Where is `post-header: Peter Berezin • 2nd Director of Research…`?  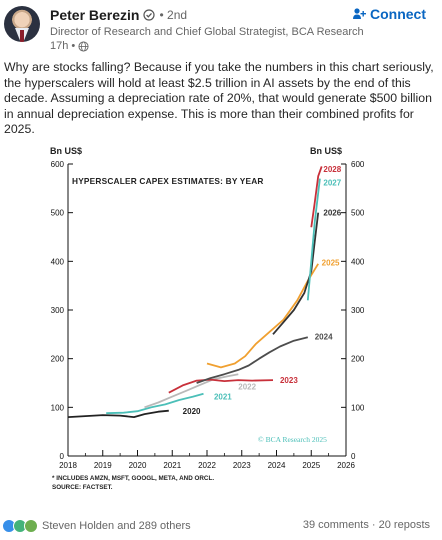 post-header: Peter Berezin • 2nd Director of Research… is located at coordinates (221, 28).